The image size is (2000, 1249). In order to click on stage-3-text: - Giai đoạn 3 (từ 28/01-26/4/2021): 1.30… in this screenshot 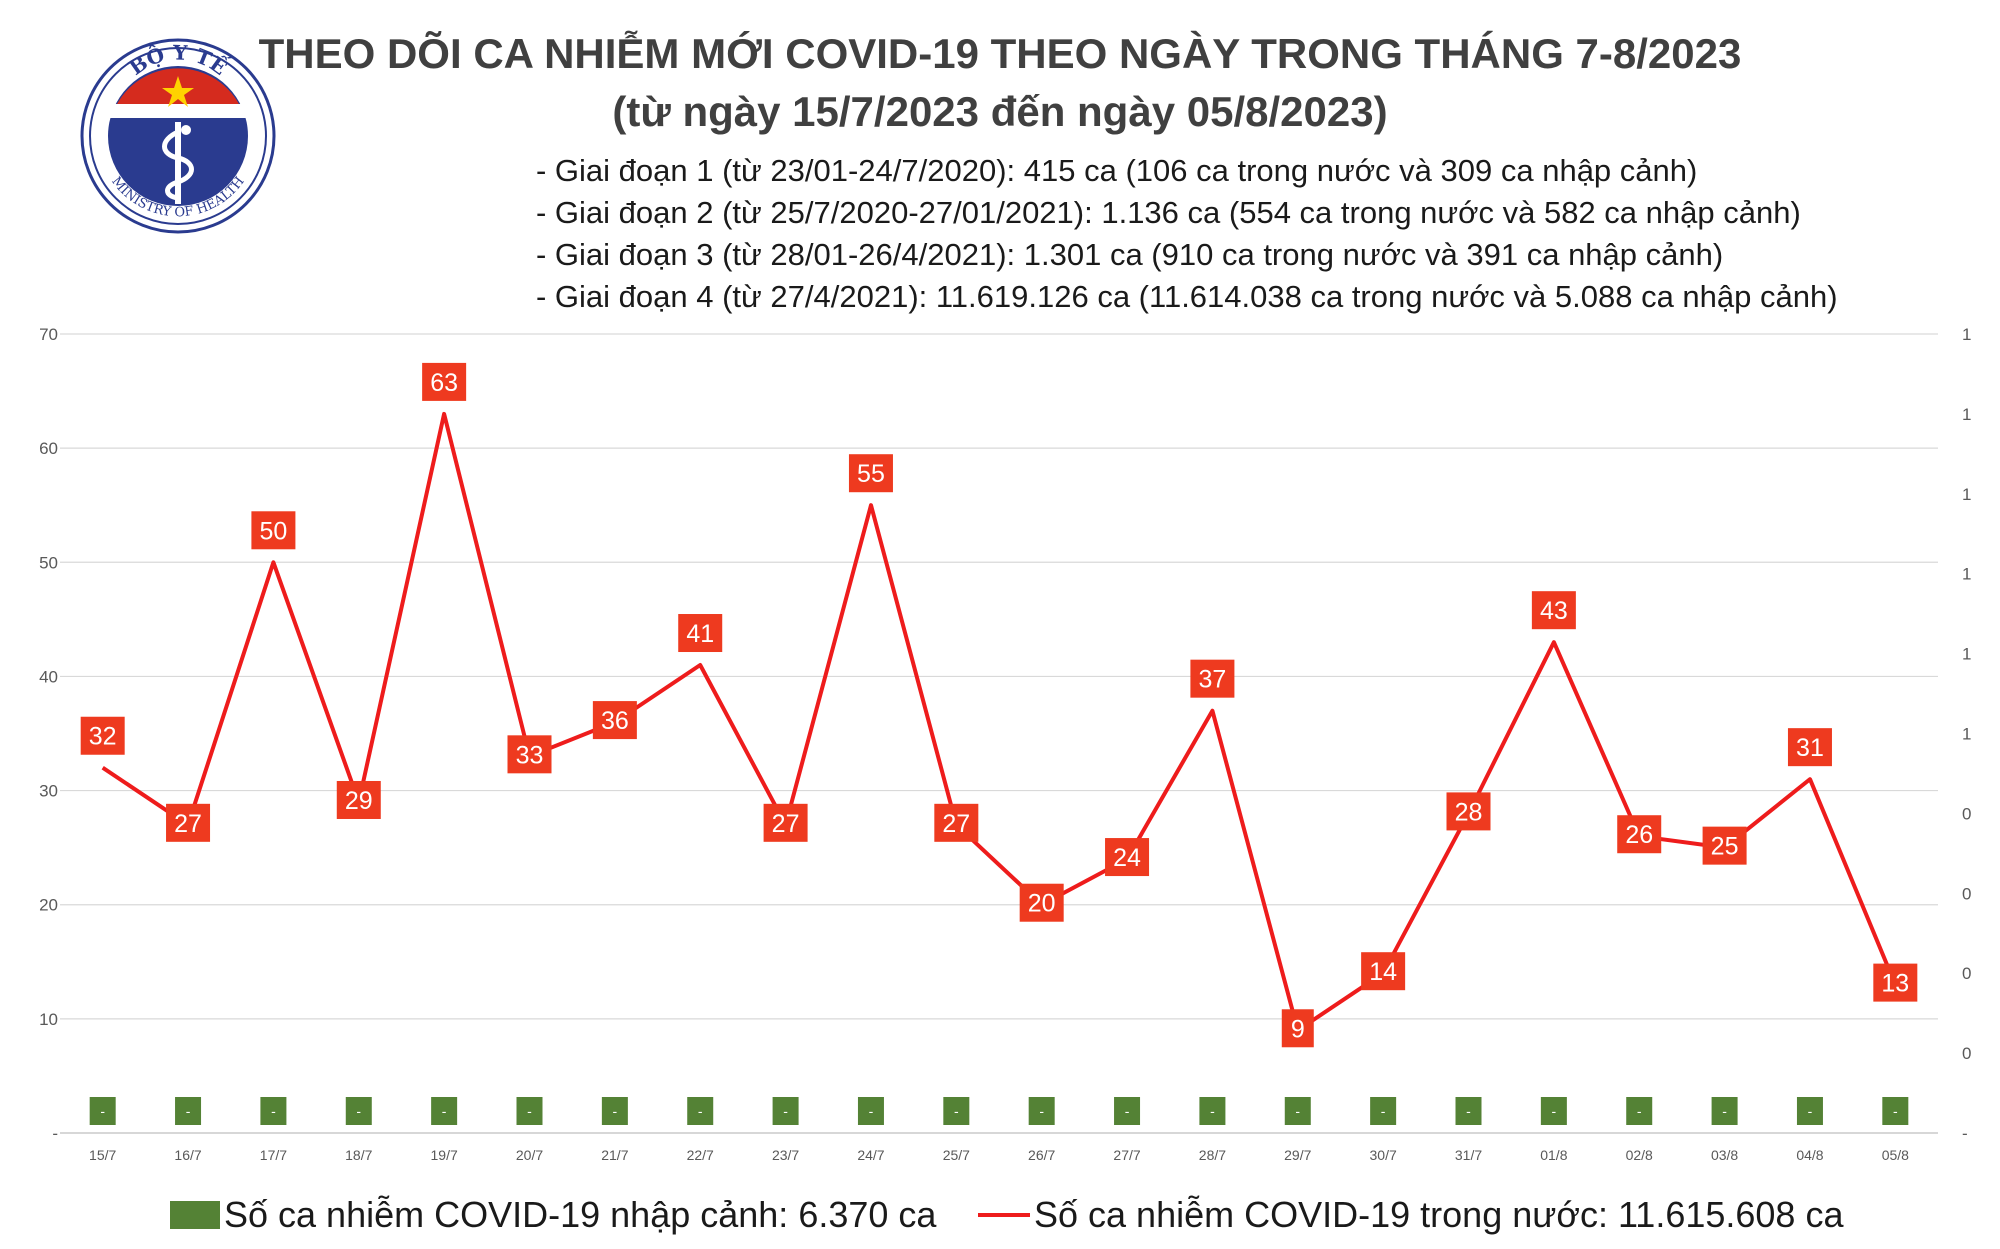, I will do `click(1130, 254)`.